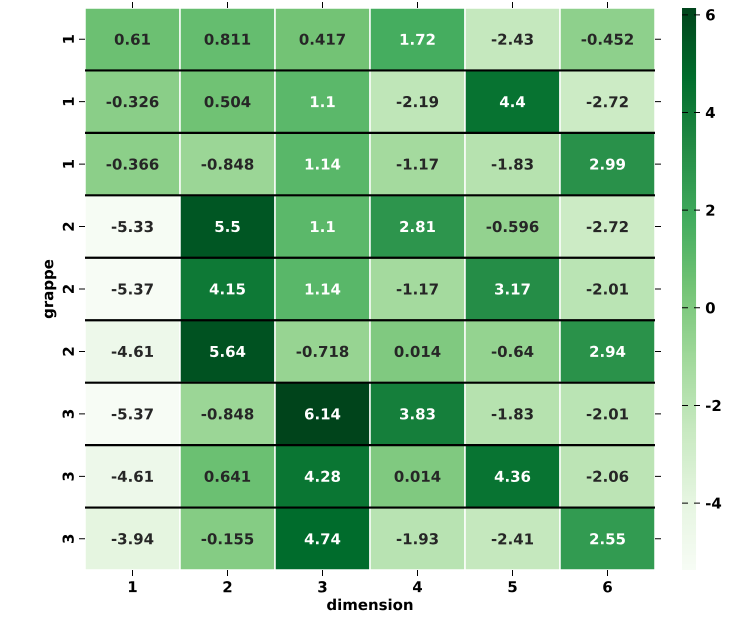 This screenshot has height=628, width=756. Describe the element at coordinates (417, 414) in the screenshot. I see `data-label: 3.83` at that location.